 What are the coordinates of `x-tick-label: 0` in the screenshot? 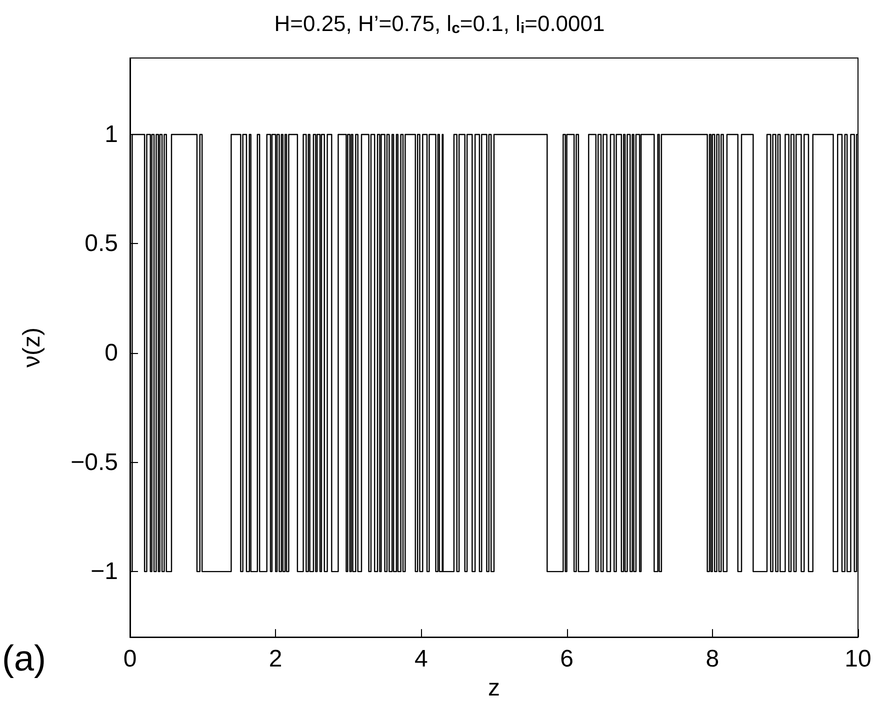 It's located at (130, 659).